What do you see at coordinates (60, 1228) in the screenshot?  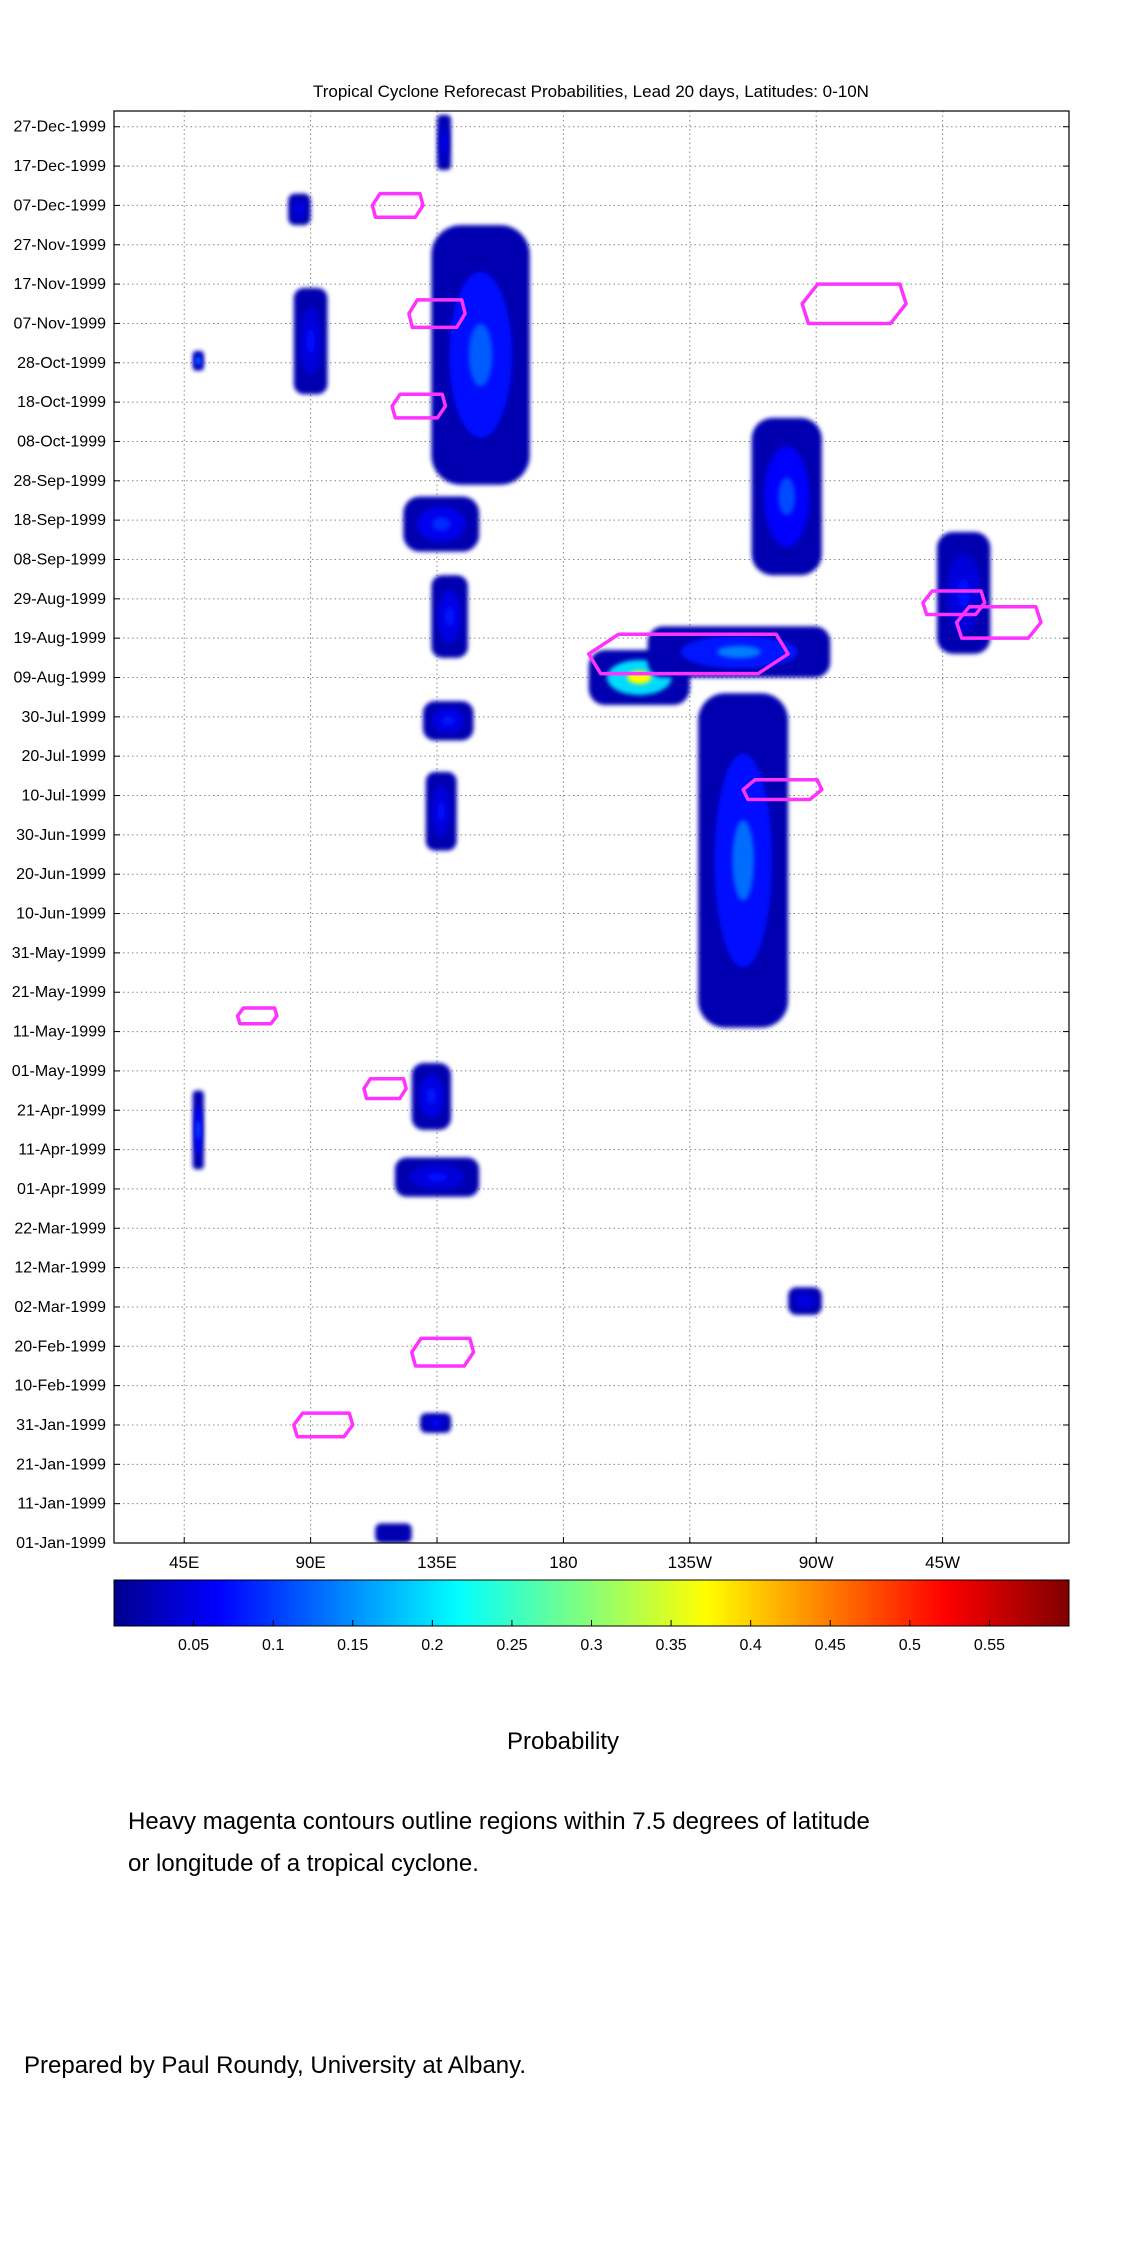 I see `y-tick-label: 22-Mar-1999` at bounding box center [60, 1228].